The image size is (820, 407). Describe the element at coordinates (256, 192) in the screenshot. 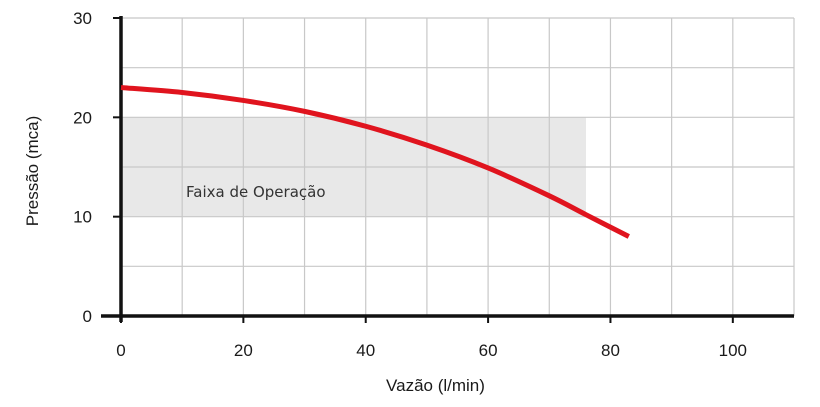

I see `band-label-faixa-de-operacao: Faixa de Operação` at that location.